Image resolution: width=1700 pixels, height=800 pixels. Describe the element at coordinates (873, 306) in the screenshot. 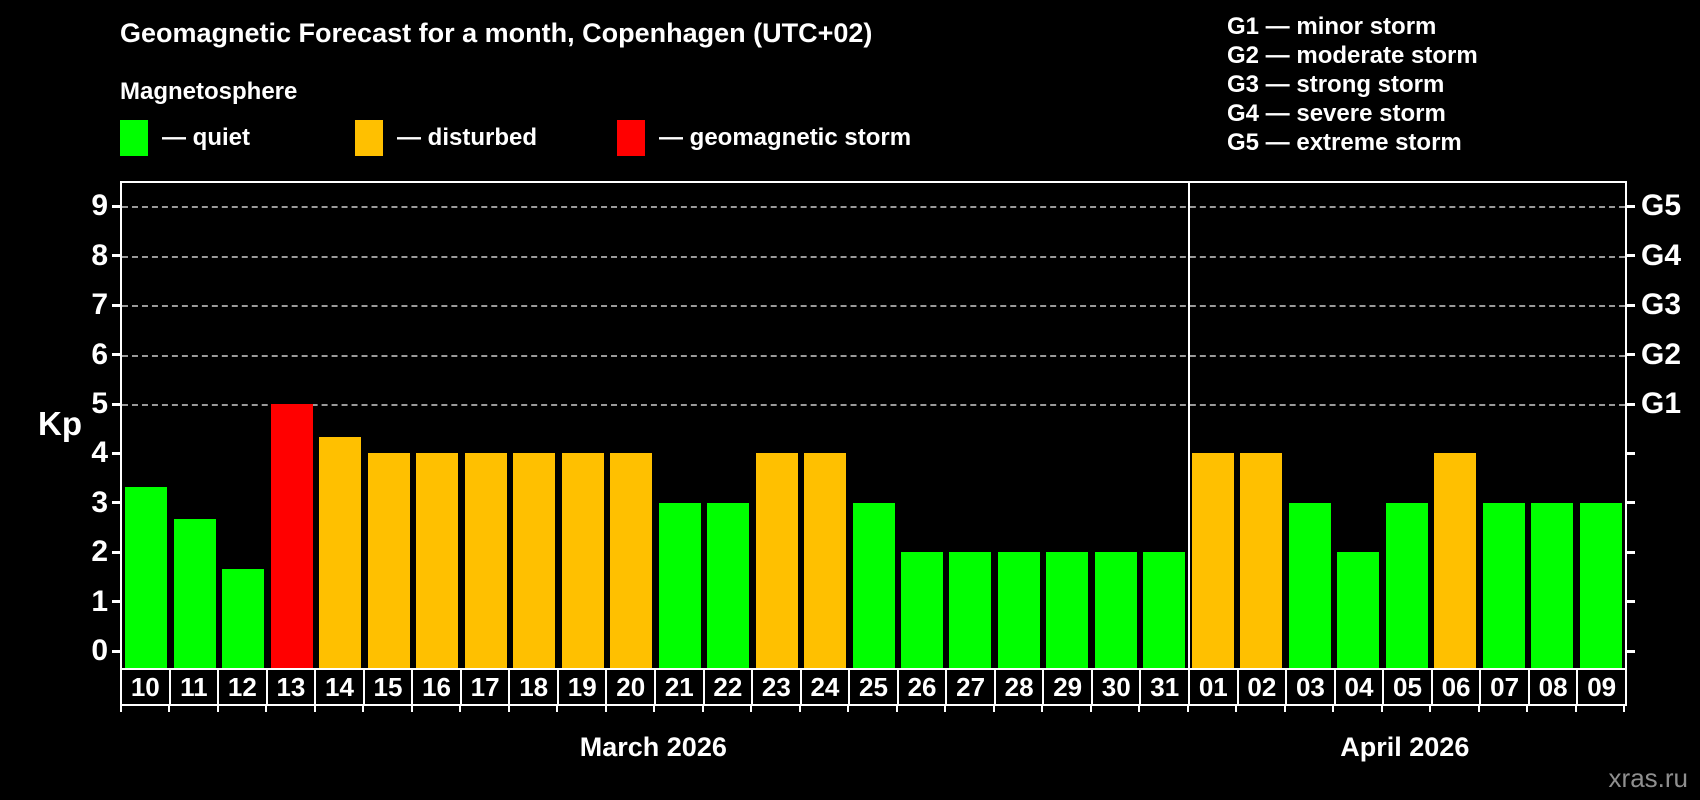

I see `gridline-kp7` at that location.